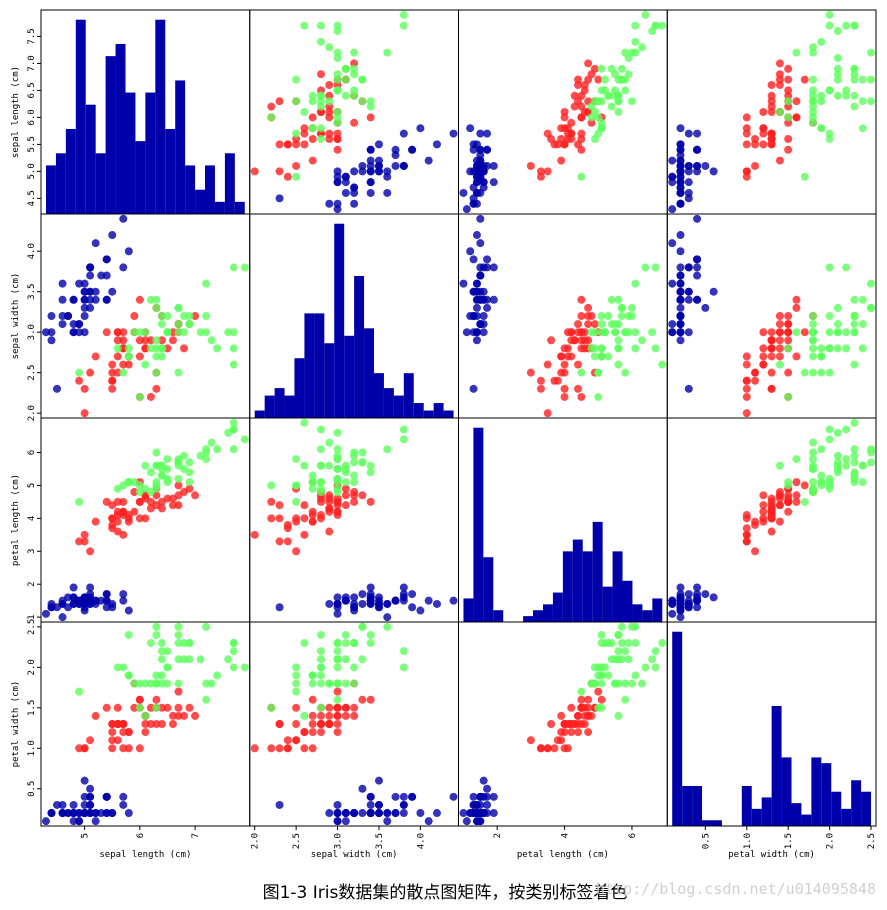  Describe the element at coordinates (32, 171) in the screenshot. I see `y-tick-label: 5.0` at that location.